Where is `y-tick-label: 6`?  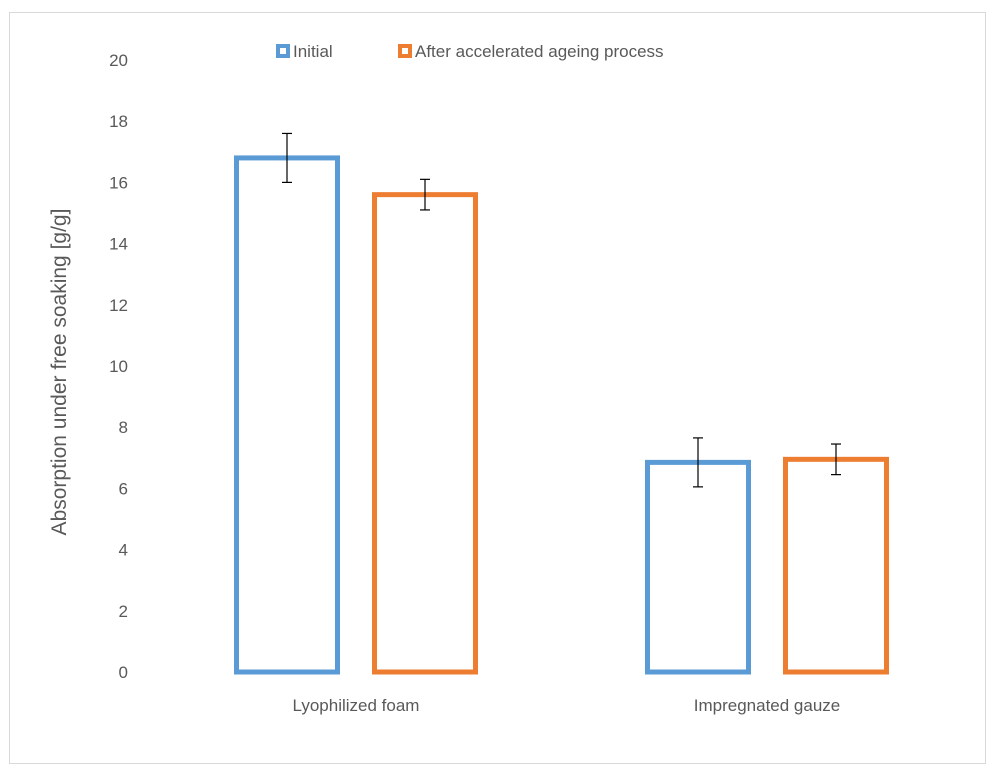
y-tick-label: 6 is located at coordinates (123, 488).